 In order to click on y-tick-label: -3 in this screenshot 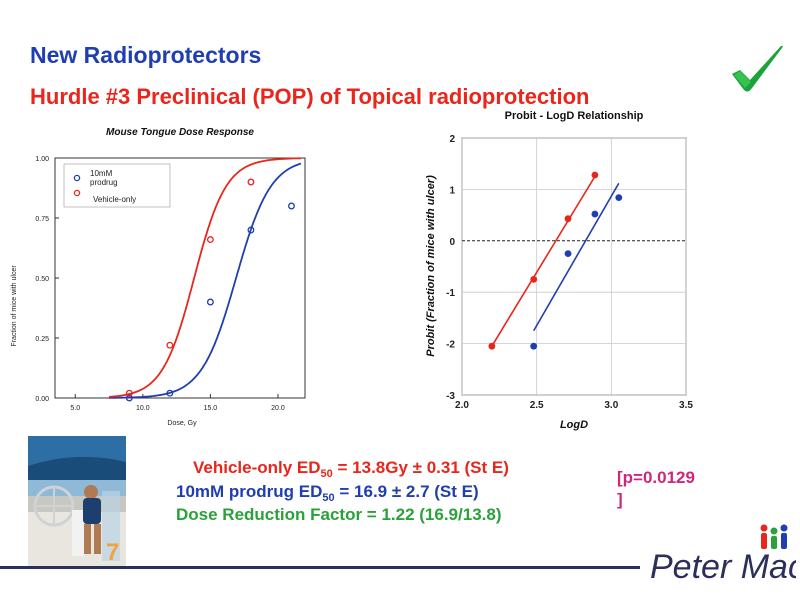, I will do `click(450, 396)`.